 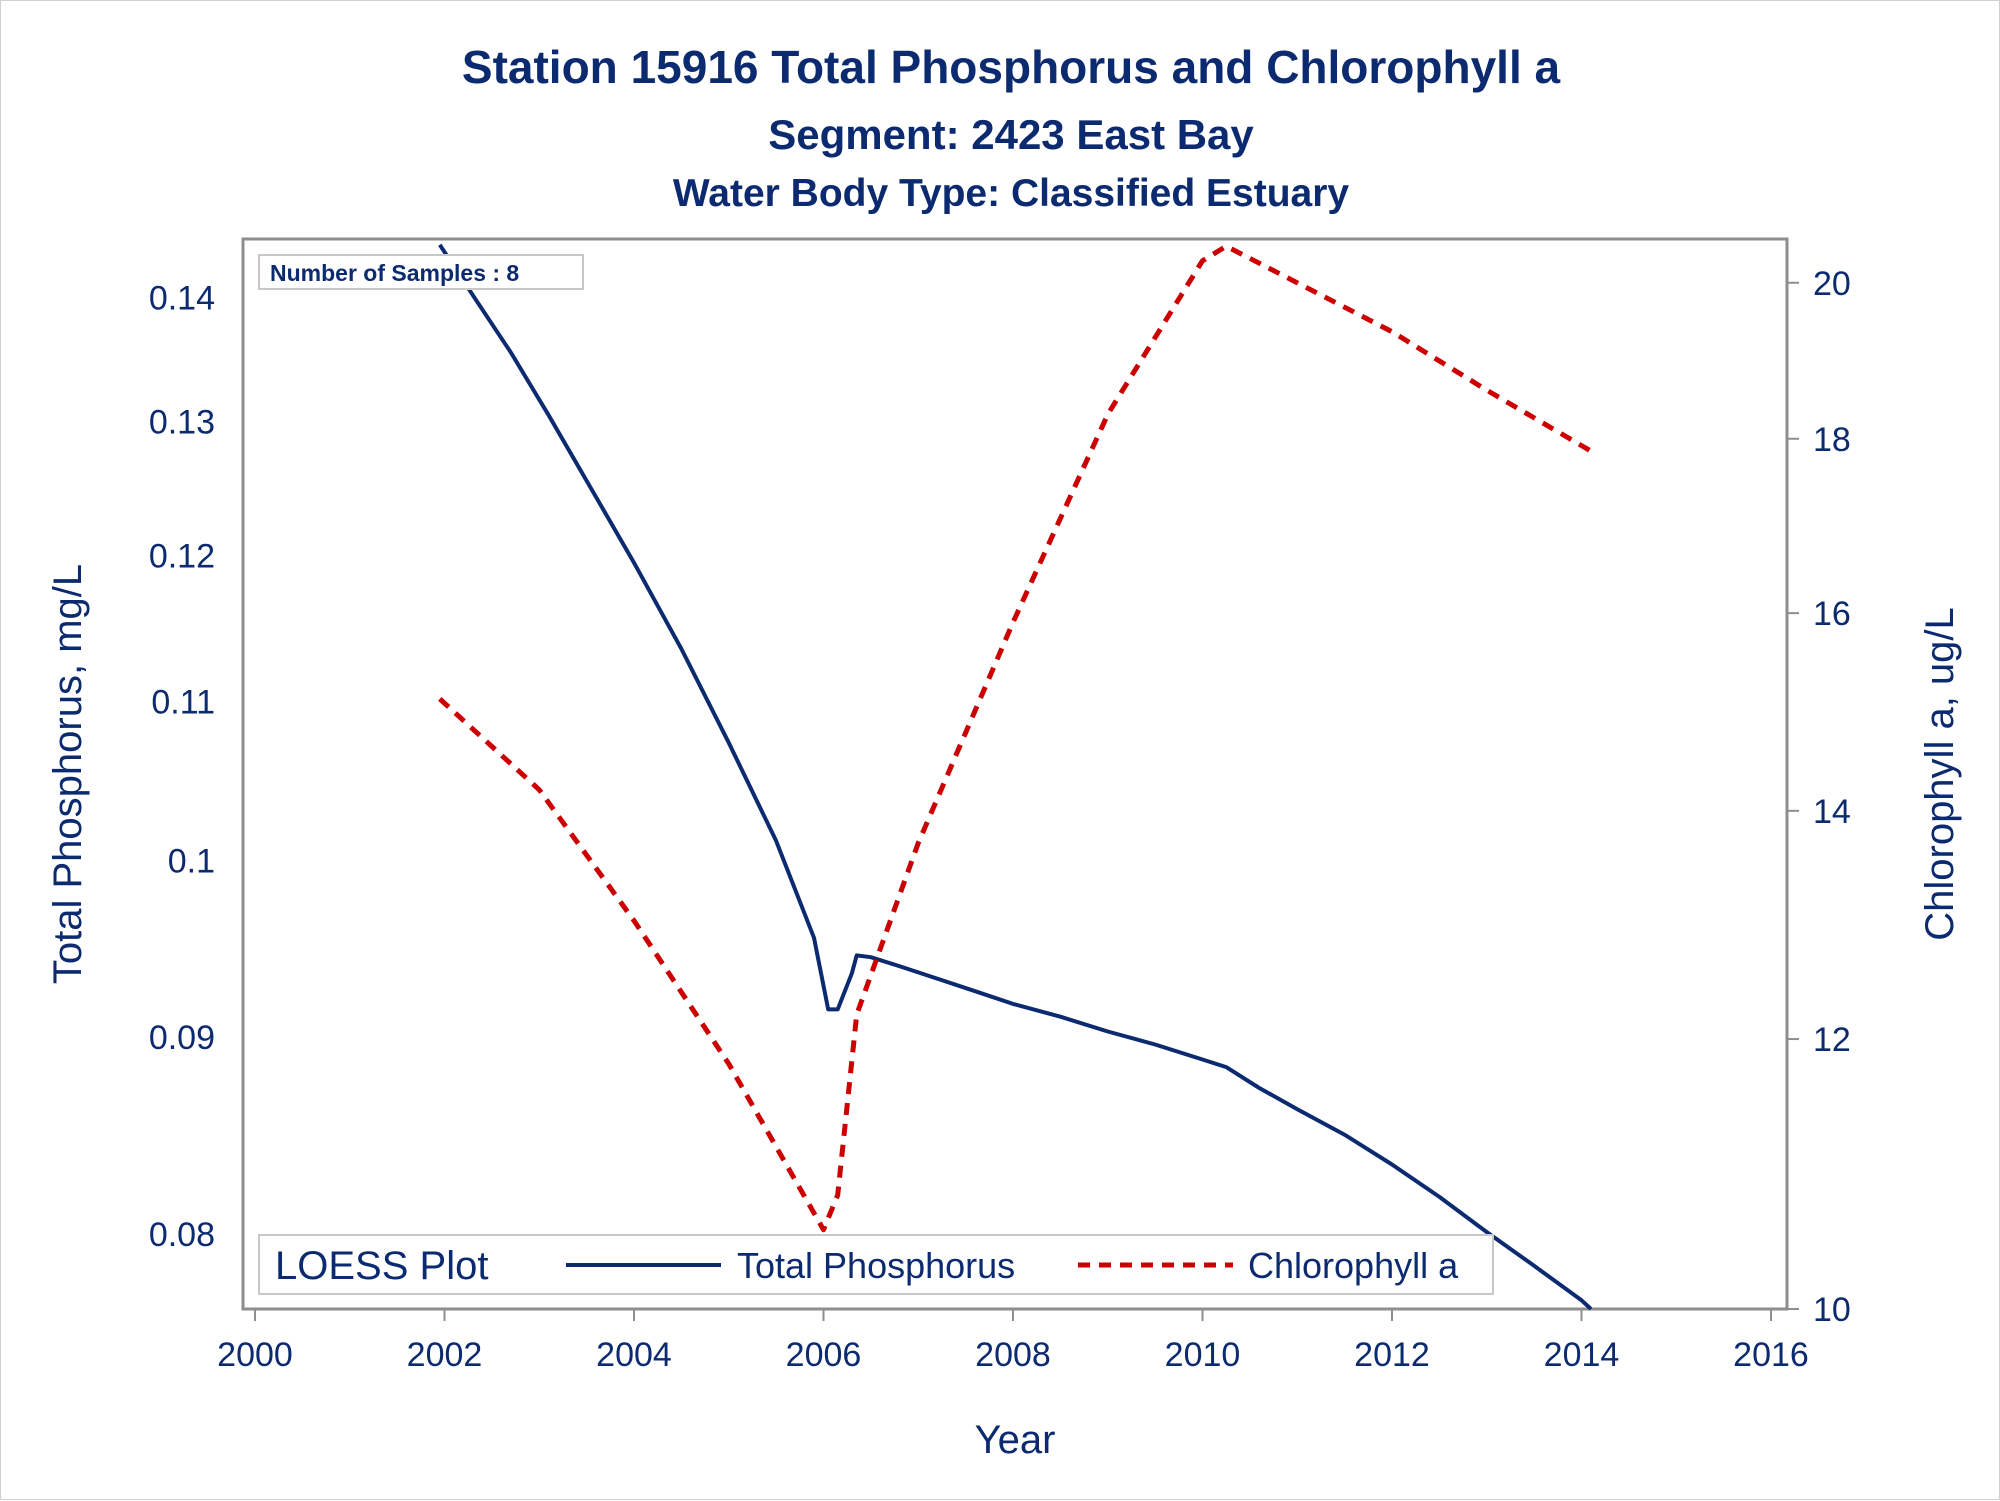 What do you see at coordinates (182, 557) in the screenshot?
I see `y-left-tick-label: 0.12` at bounding box center [182, 557].